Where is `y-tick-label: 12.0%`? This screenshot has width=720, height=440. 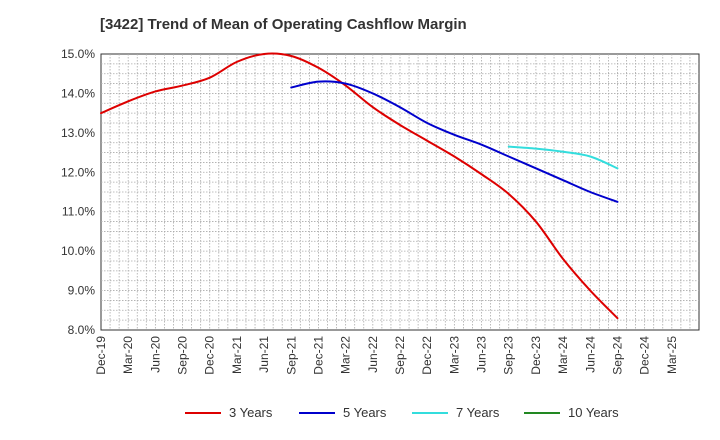
y-tick-label: 12.0% is located at coordinates (78, 172).